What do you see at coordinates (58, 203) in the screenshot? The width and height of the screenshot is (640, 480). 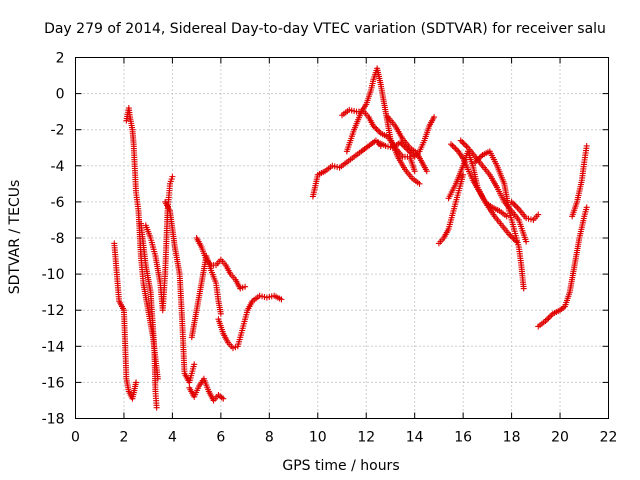 I see `y-tick-label: -6` at bounding box center [58, 203].